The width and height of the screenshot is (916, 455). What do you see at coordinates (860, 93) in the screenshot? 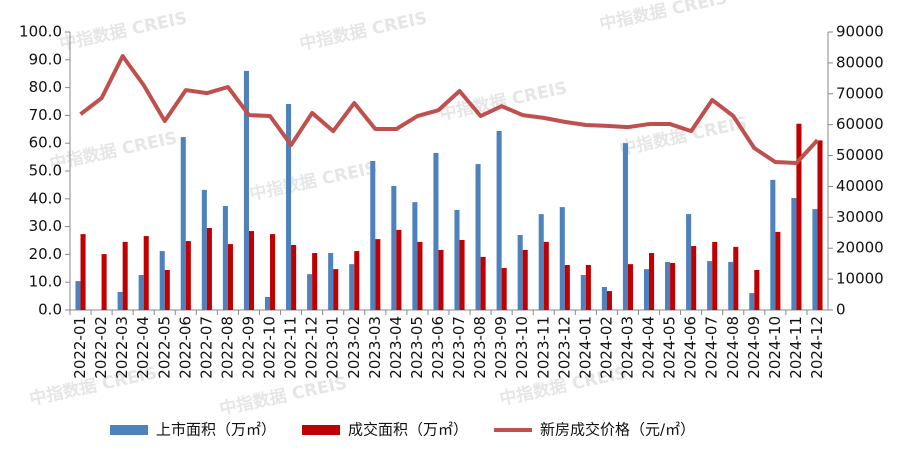
I see `y2-tick-label: 70000` at bounding box center [860, 93].